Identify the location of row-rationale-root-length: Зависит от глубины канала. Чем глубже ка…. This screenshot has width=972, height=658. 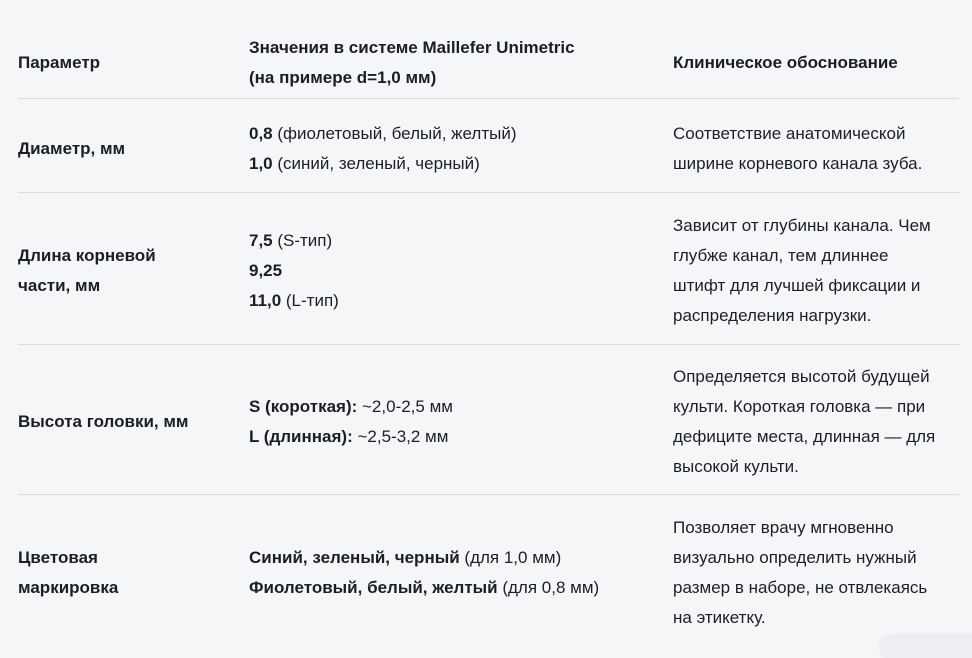
(802, 270).